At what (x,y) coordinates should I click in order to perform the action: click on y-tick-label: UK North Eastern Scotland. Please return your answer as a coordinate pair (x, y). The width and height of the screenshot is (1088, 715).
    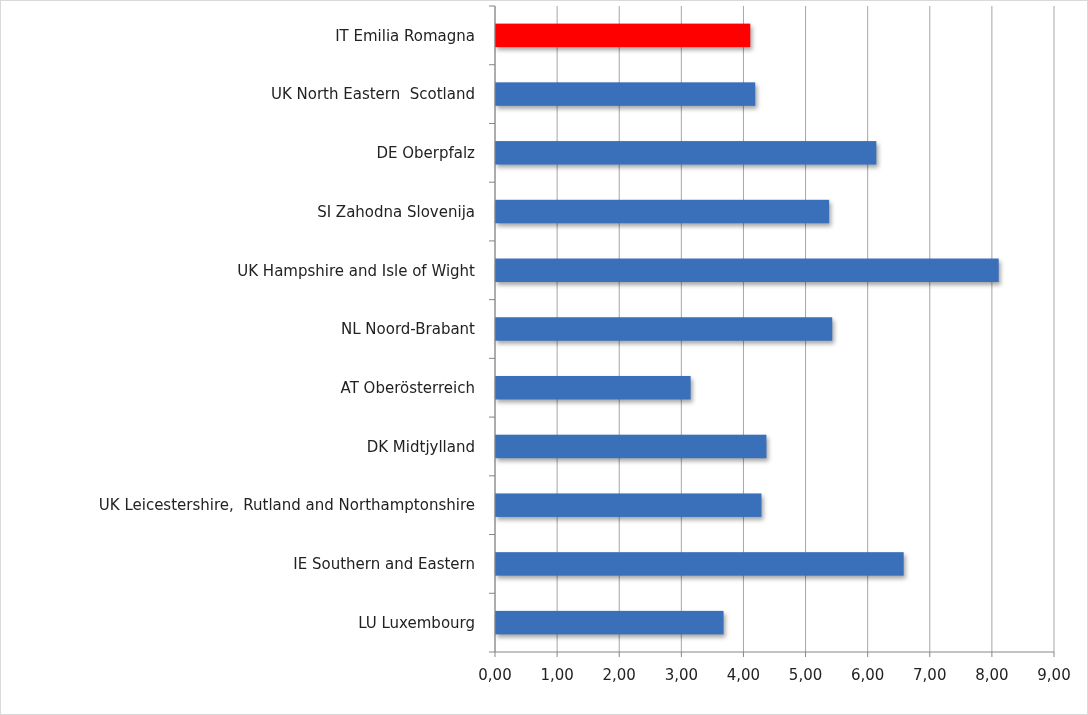
    Looking at the image, I should click on (372, 94).